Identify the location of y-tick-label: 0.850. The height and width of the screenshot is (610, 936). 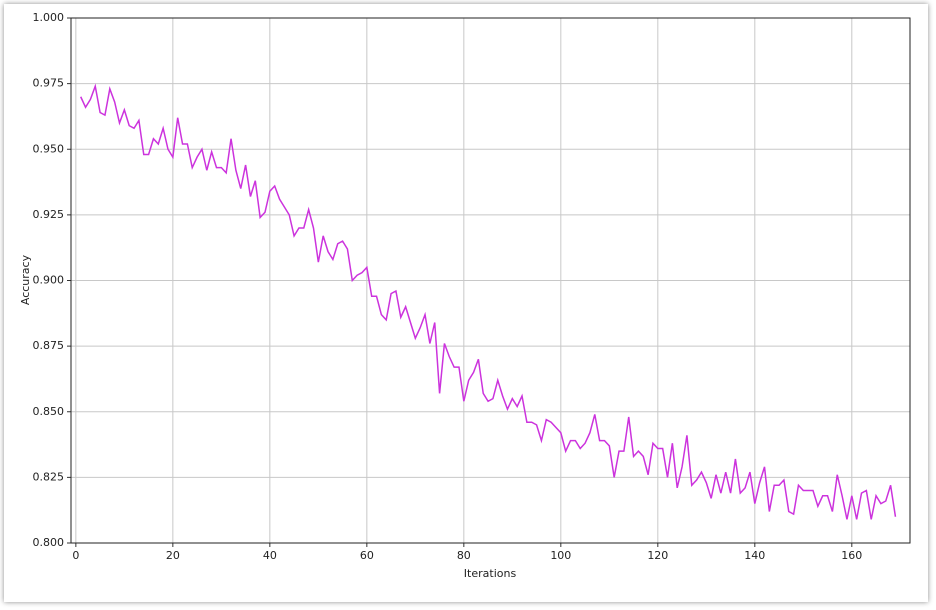
(49, 411).